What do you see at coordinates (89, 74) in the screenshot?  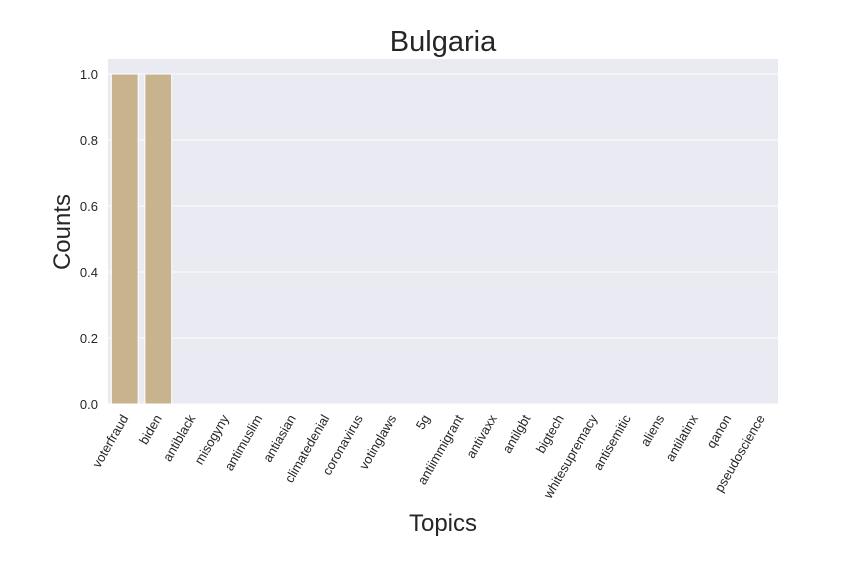 I see `y-tick-label: 1.0` at bounding box center [89, 74].